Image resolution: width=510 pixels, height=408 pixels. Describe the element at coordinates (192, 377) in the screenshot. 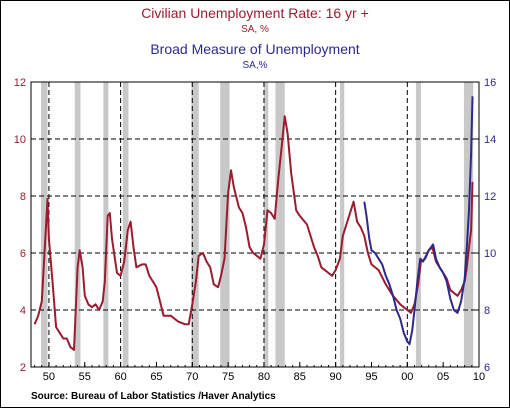

I see `x-tick-label: 70` at that location.